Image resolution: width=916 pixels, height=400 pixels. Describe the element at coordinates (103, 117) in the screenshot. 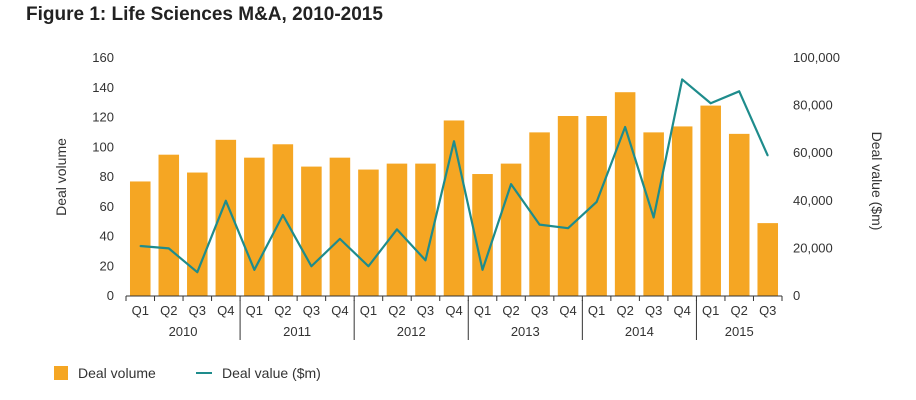

I see `y-tick-label: 120` at that location.